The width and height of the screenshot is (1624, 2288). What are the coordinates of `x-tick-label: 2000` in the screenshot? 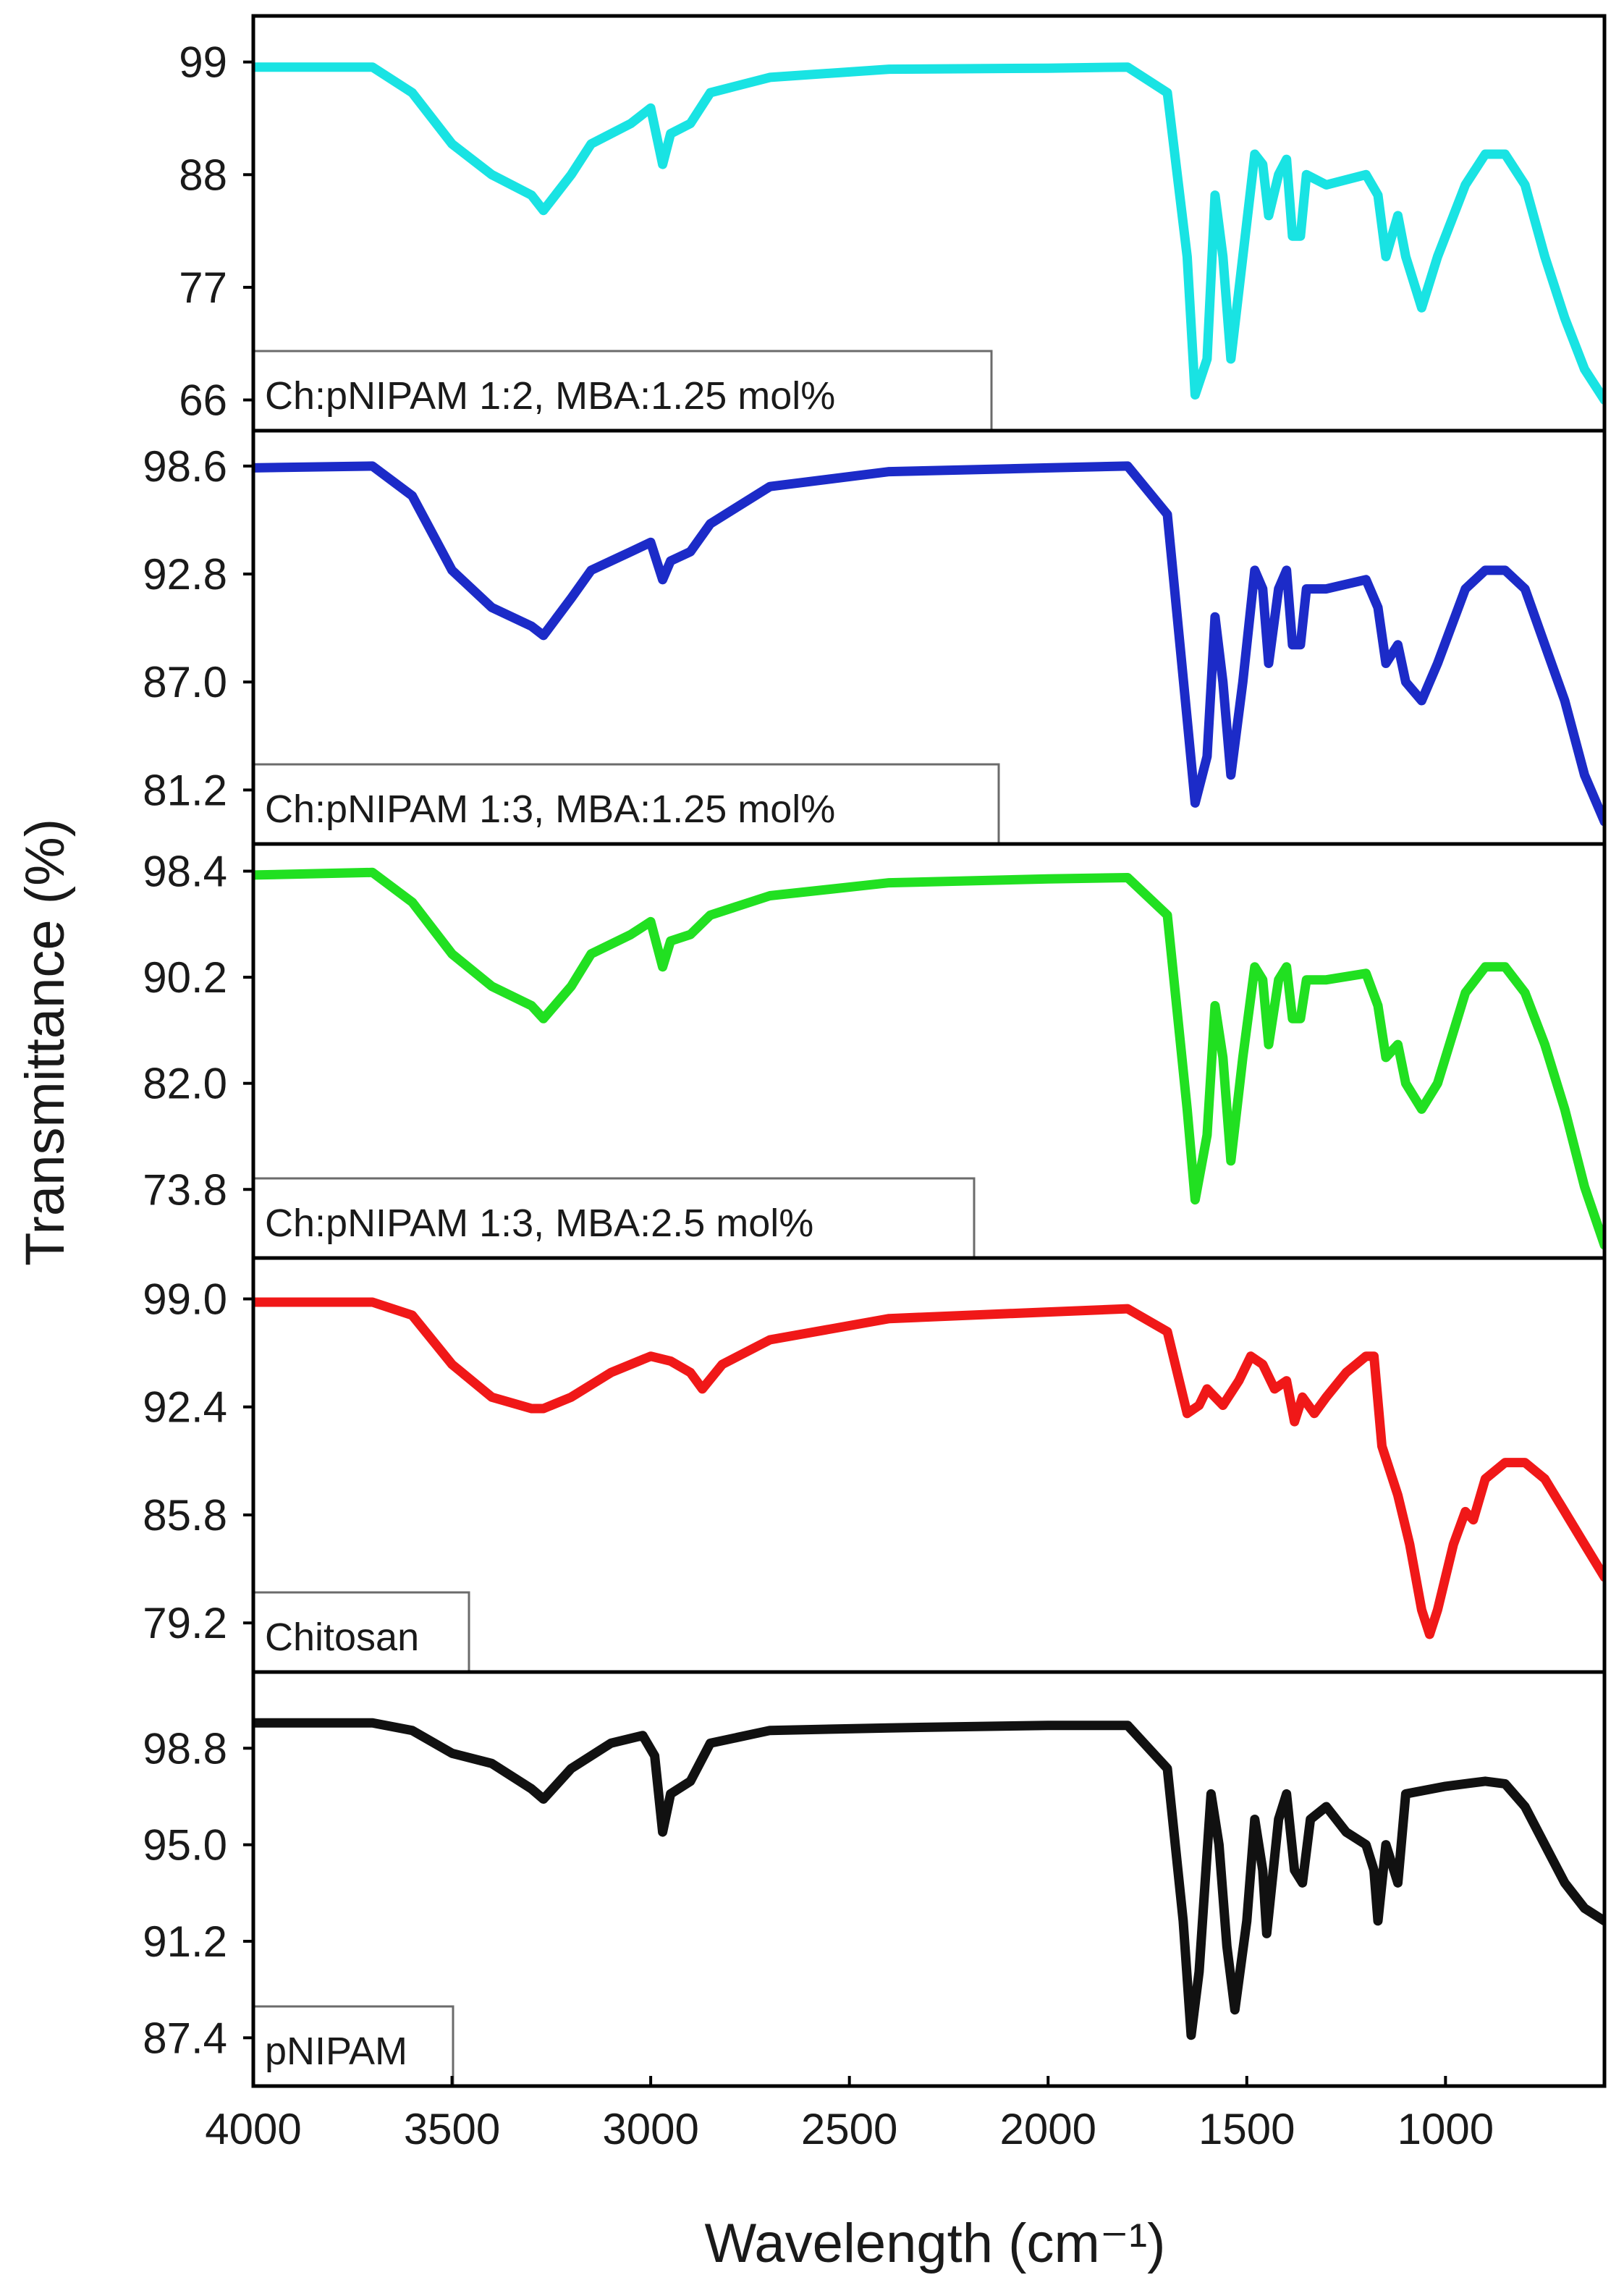 It's located at (1047, 2129).